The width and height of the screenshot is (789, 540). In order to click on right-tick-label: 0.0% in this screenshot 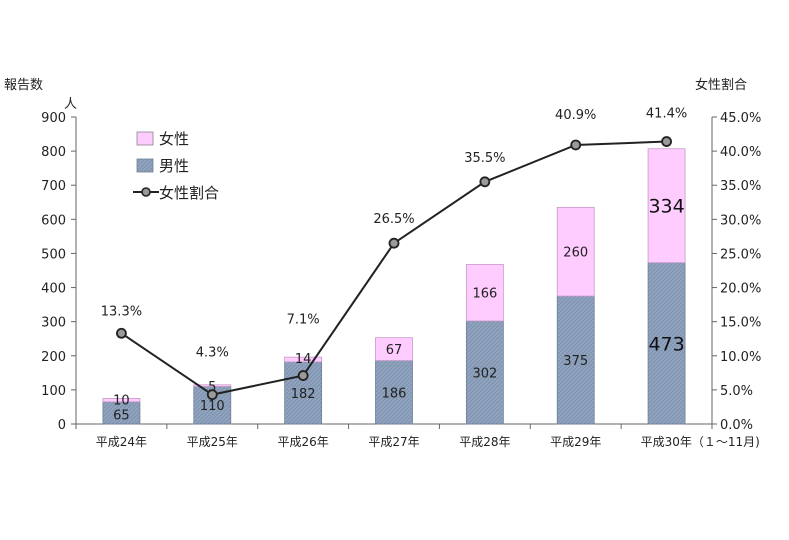, I will do `click(736, 425)`.